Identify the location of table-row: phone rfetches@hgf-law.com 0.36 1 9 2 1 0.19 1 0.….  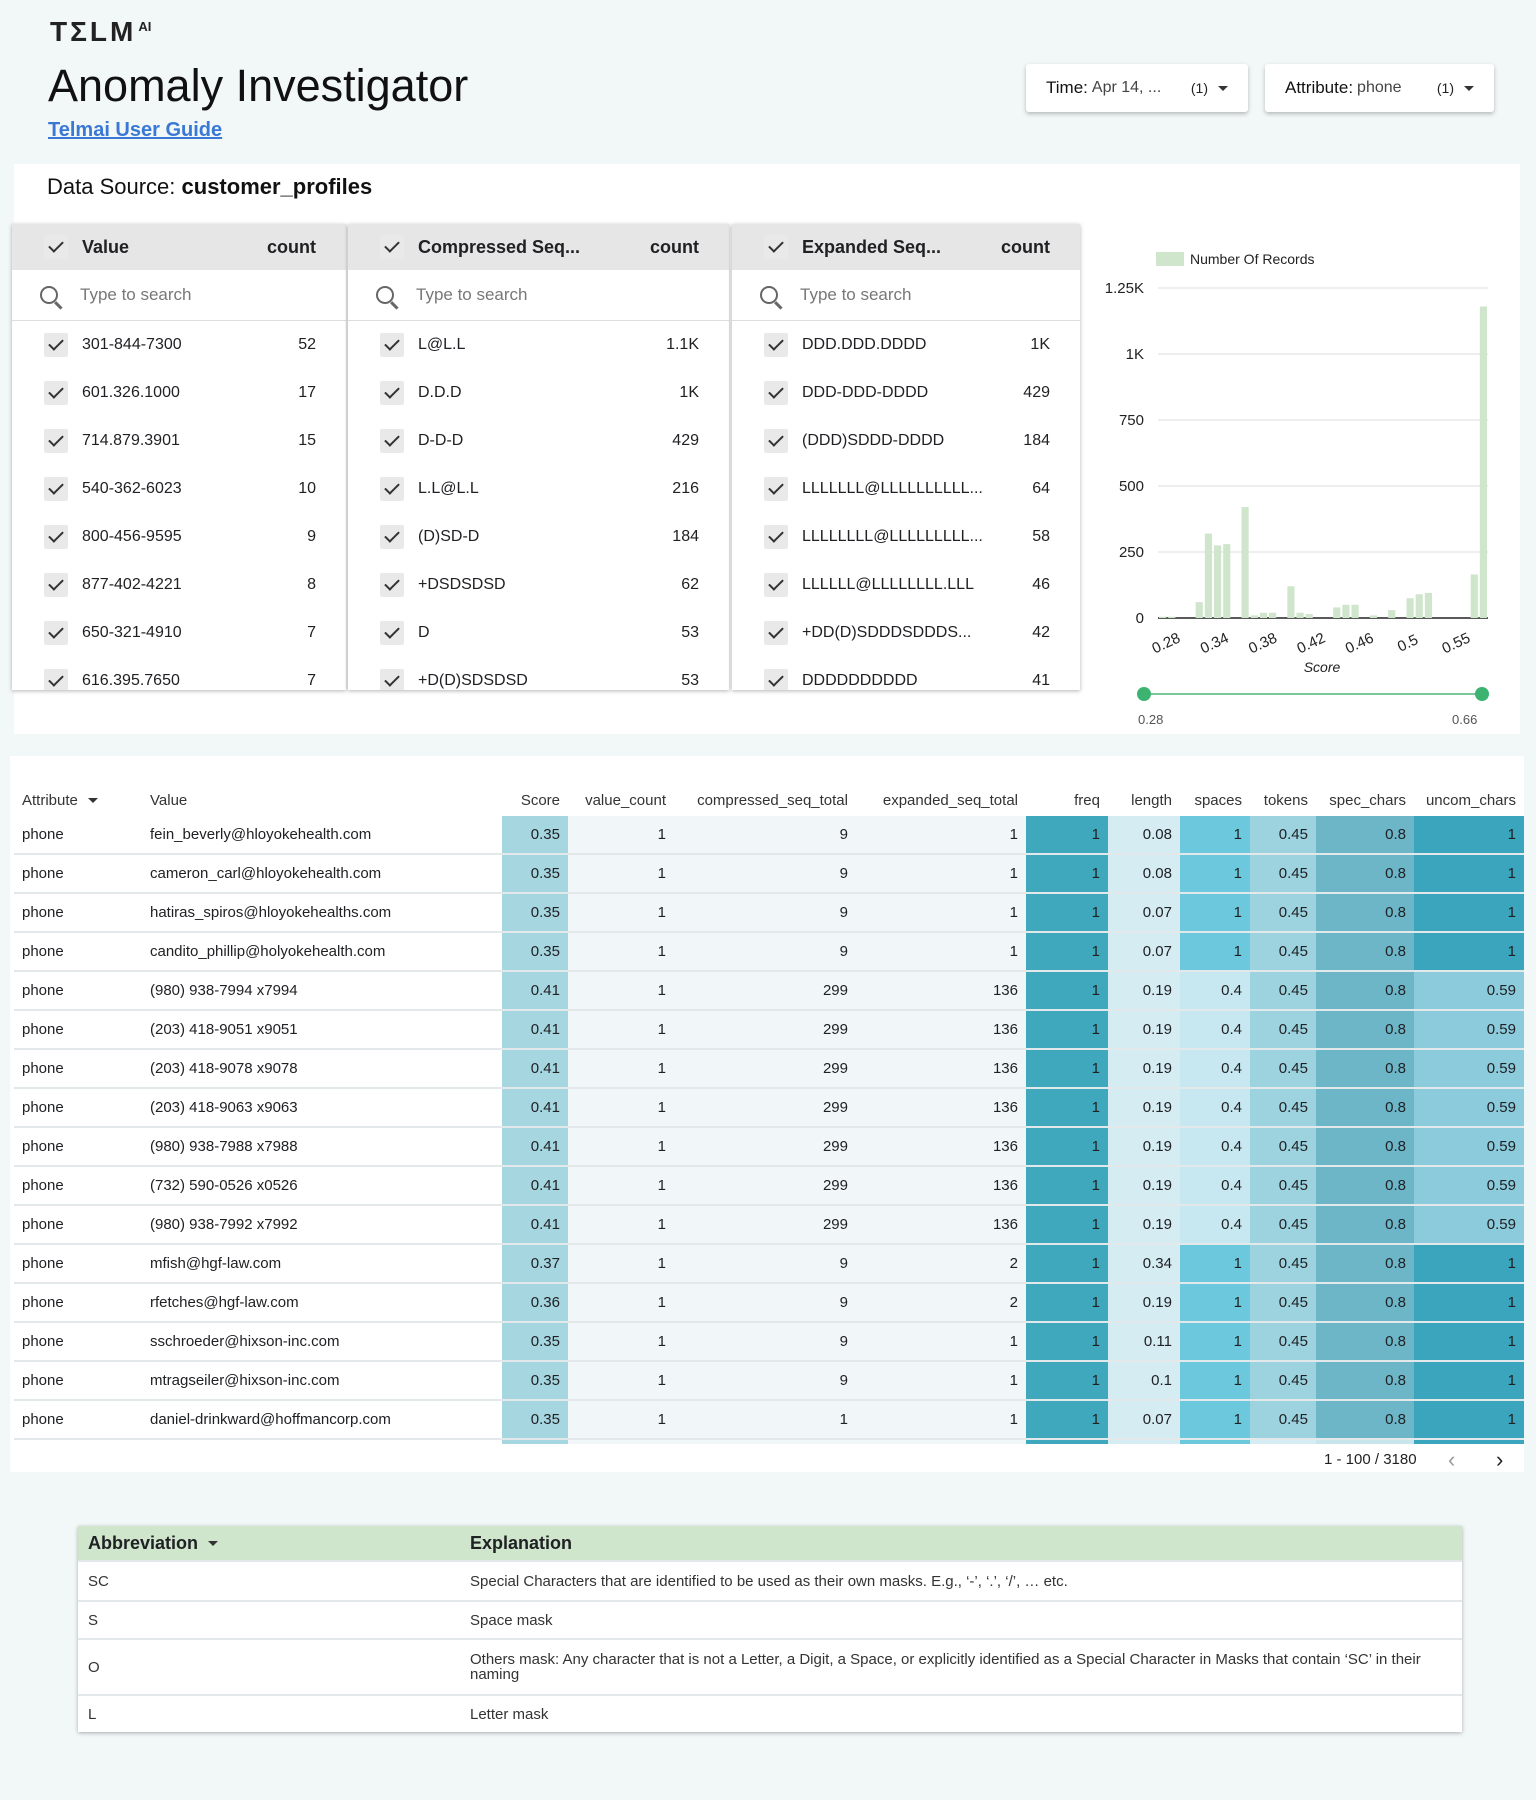
(769, 1303).